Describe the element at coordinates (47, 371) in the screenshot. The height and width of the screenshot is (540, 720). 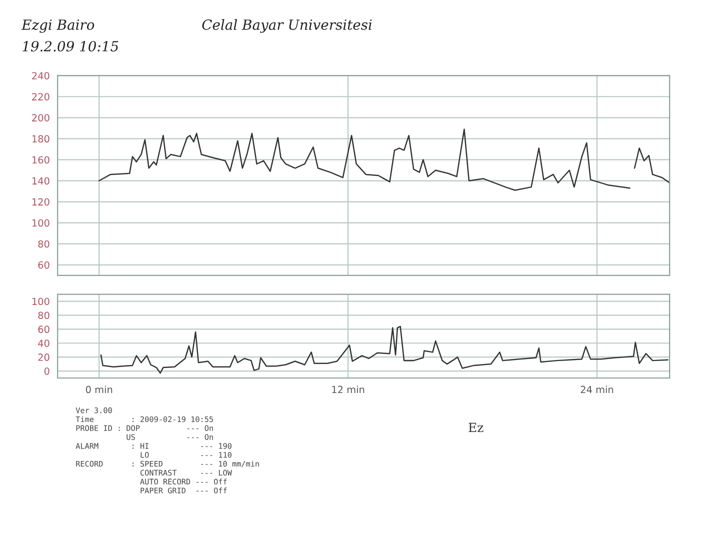
I see `y-tick-label: 0` at that location.